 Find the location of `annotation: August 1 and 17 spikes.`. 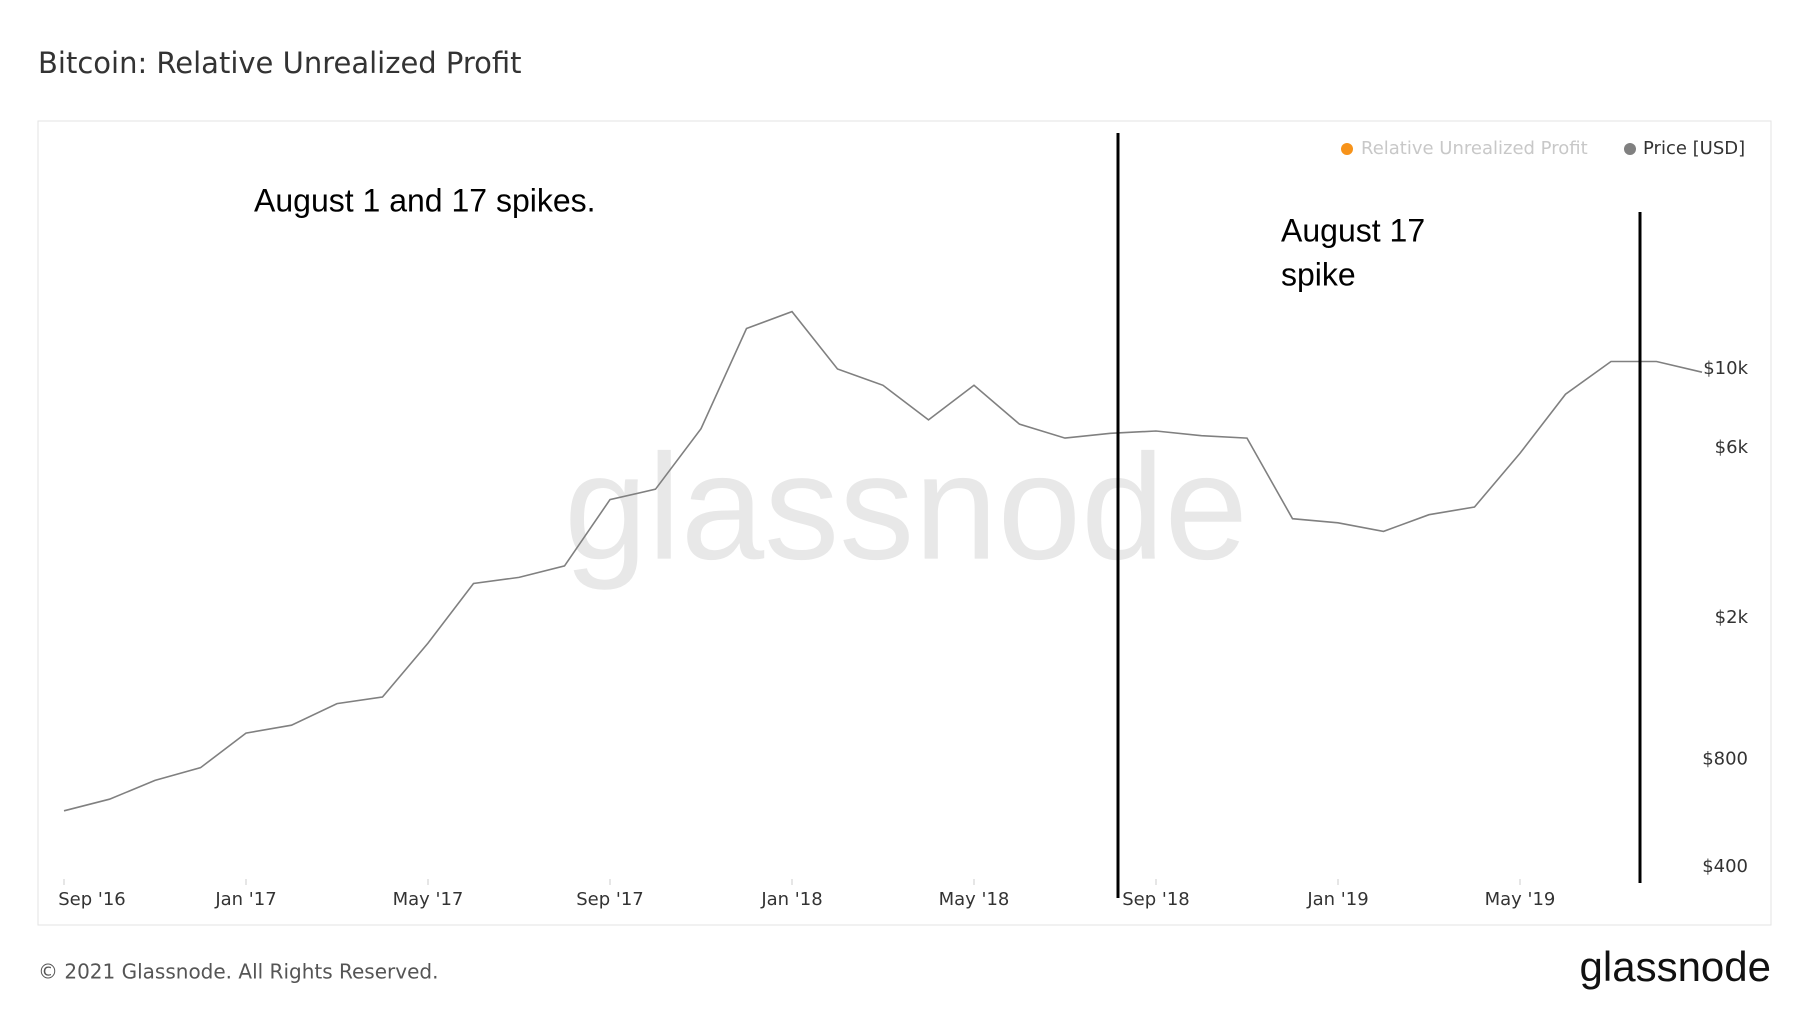

annotation: August 1 and 17 spikes. is located at coordinates (425, 200).